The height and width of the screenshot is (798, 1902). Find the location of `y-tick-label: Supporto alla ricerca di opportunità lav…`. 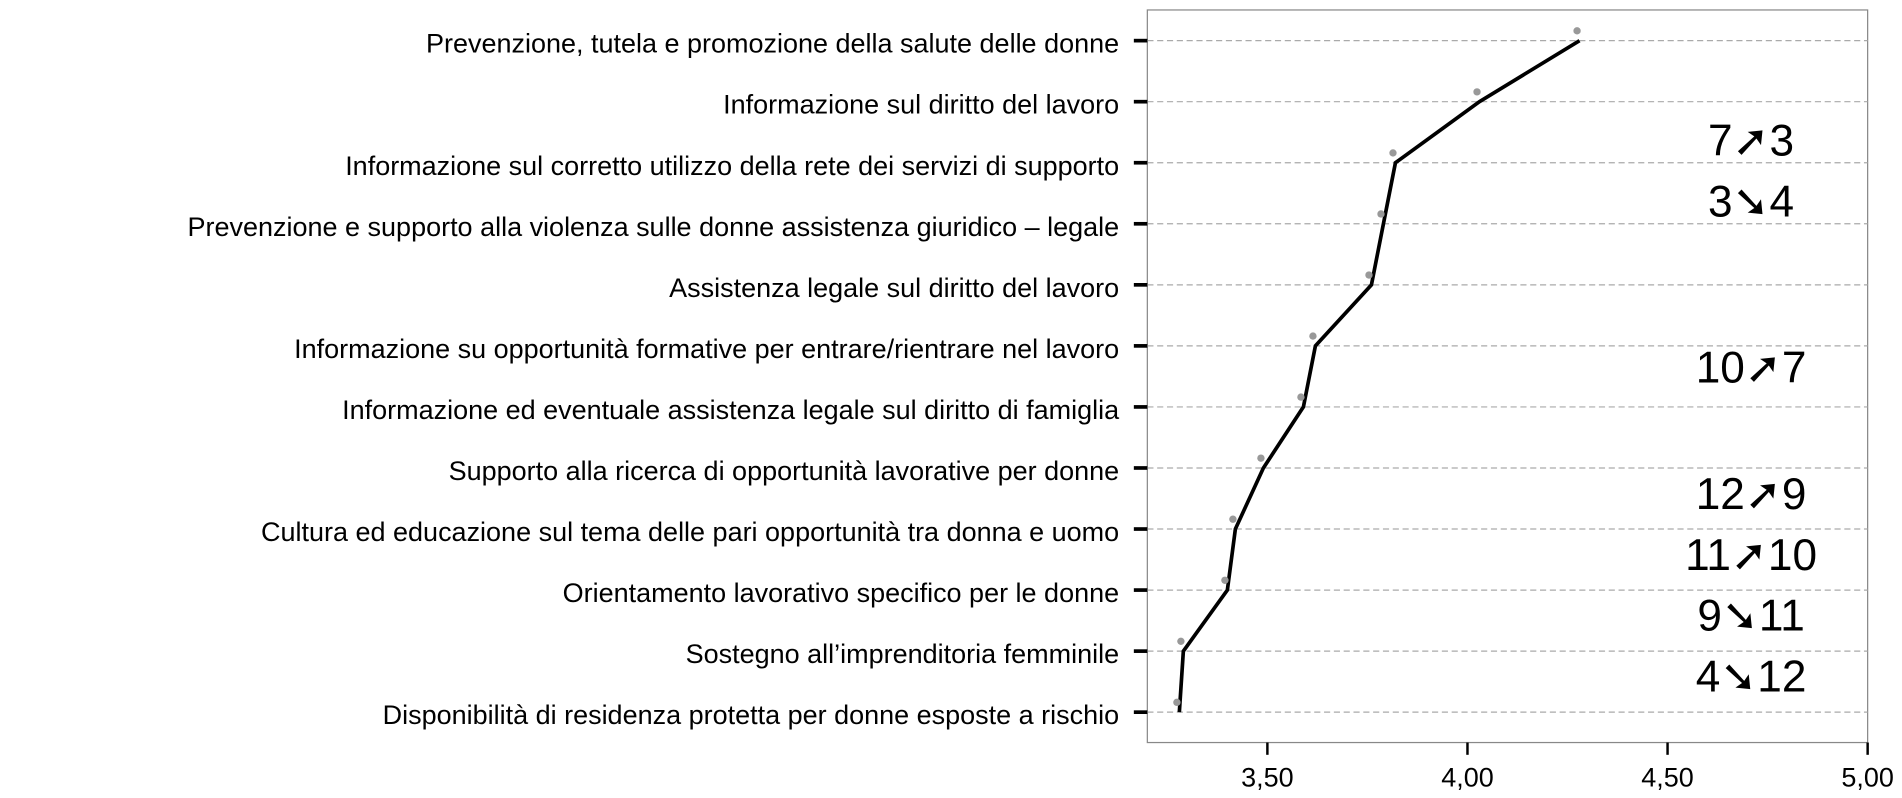

y-tick-label: Supporto alla ricerca di opportunità lav… is located at coordinates (784, 471).